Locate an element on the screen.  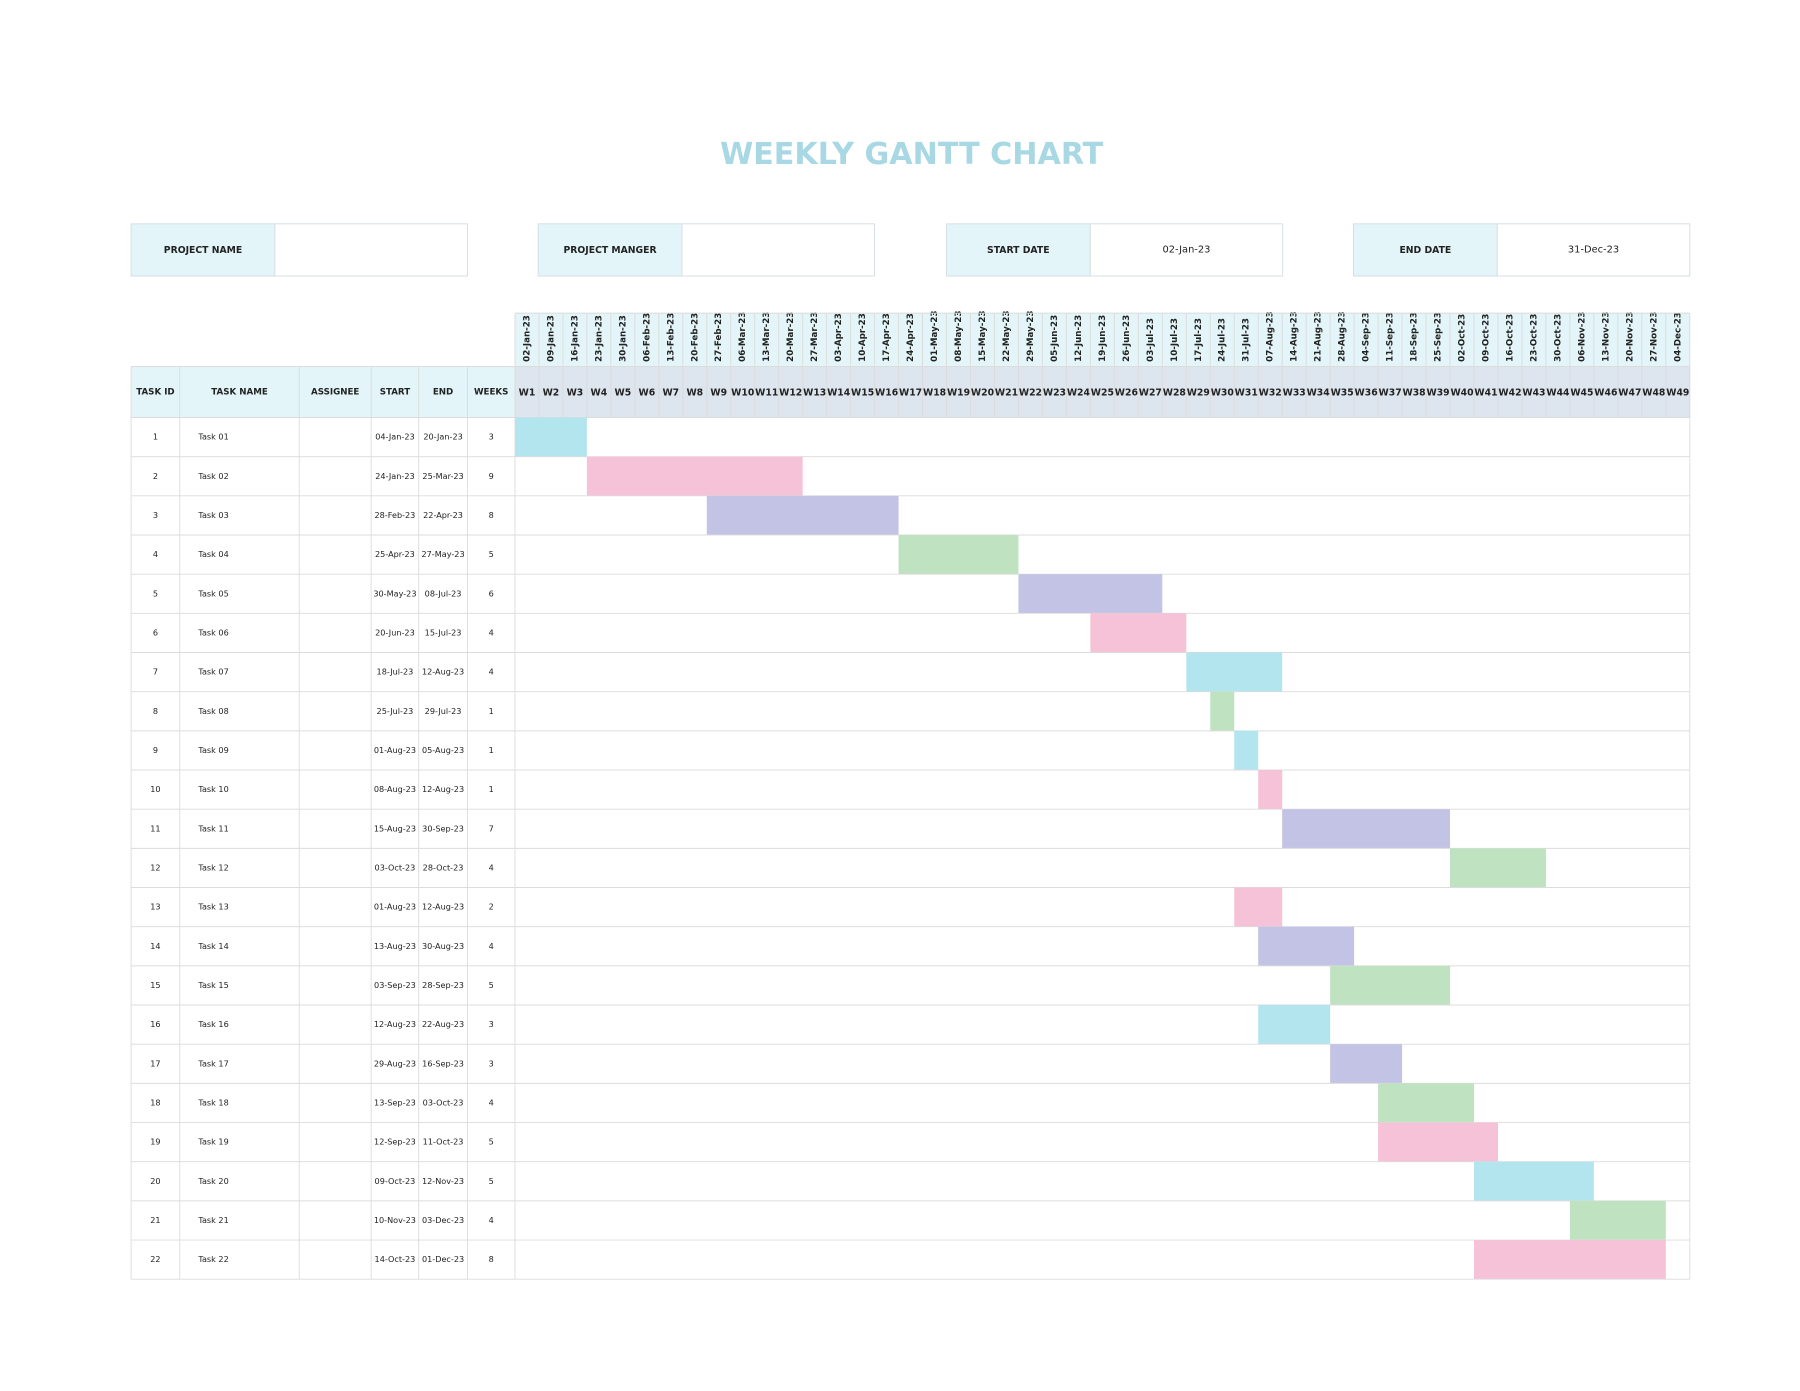
task-end: 15-Jul-23 is located at coordinates (443, 632).